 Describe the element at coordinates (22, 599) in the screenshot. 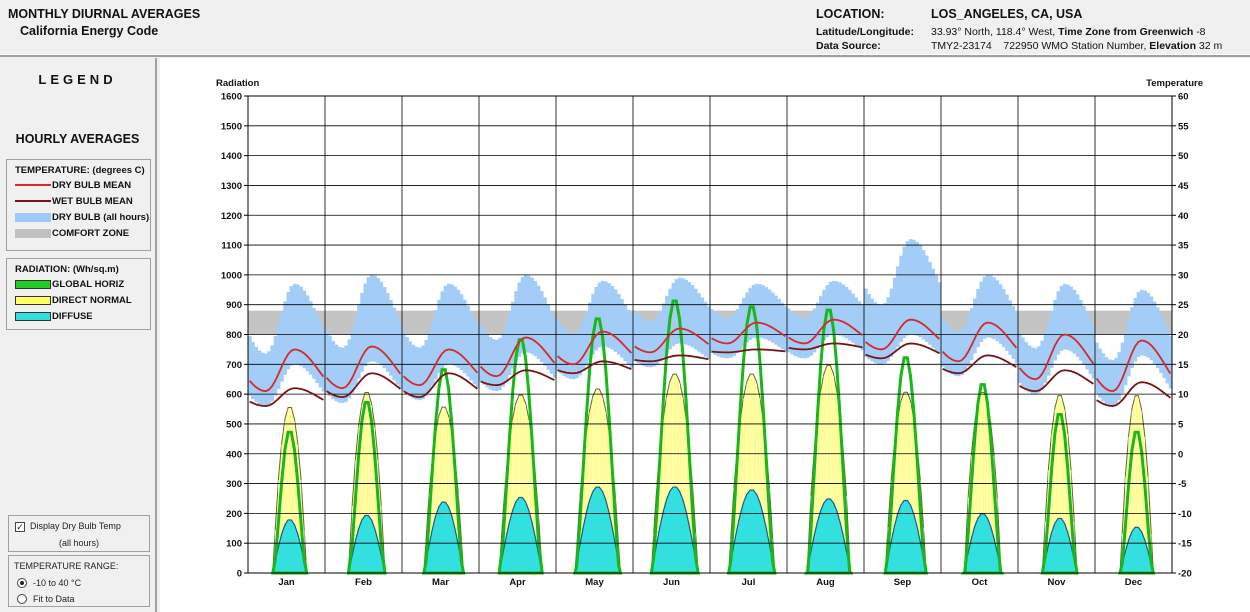

I see `range-radio-fit` at that location.